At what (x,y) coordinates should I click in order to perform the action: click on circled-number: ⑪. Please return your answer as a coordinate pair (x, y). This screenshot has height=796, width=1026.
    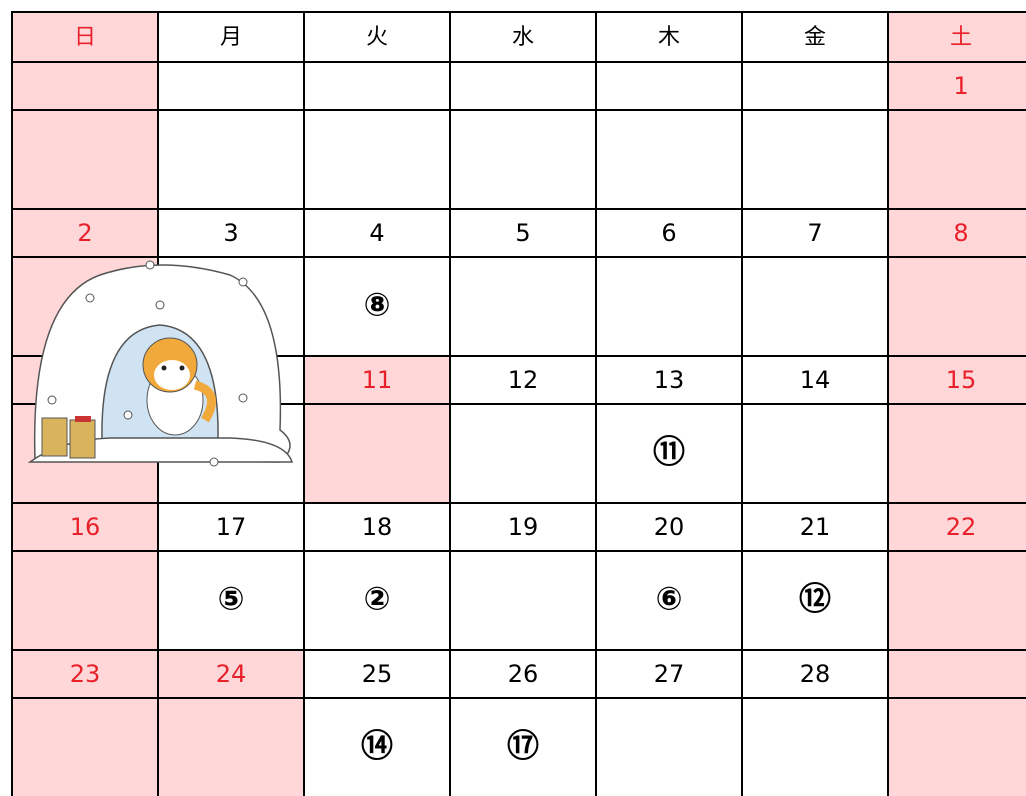
    Looking at the image, I should click on (669, 452).